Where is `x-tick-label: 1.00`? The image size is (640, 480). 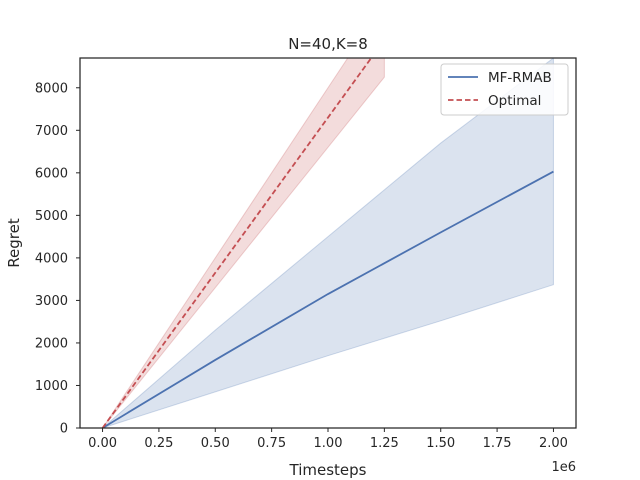 x-tick-label: 1.00 is located at coordinates (328, 443).